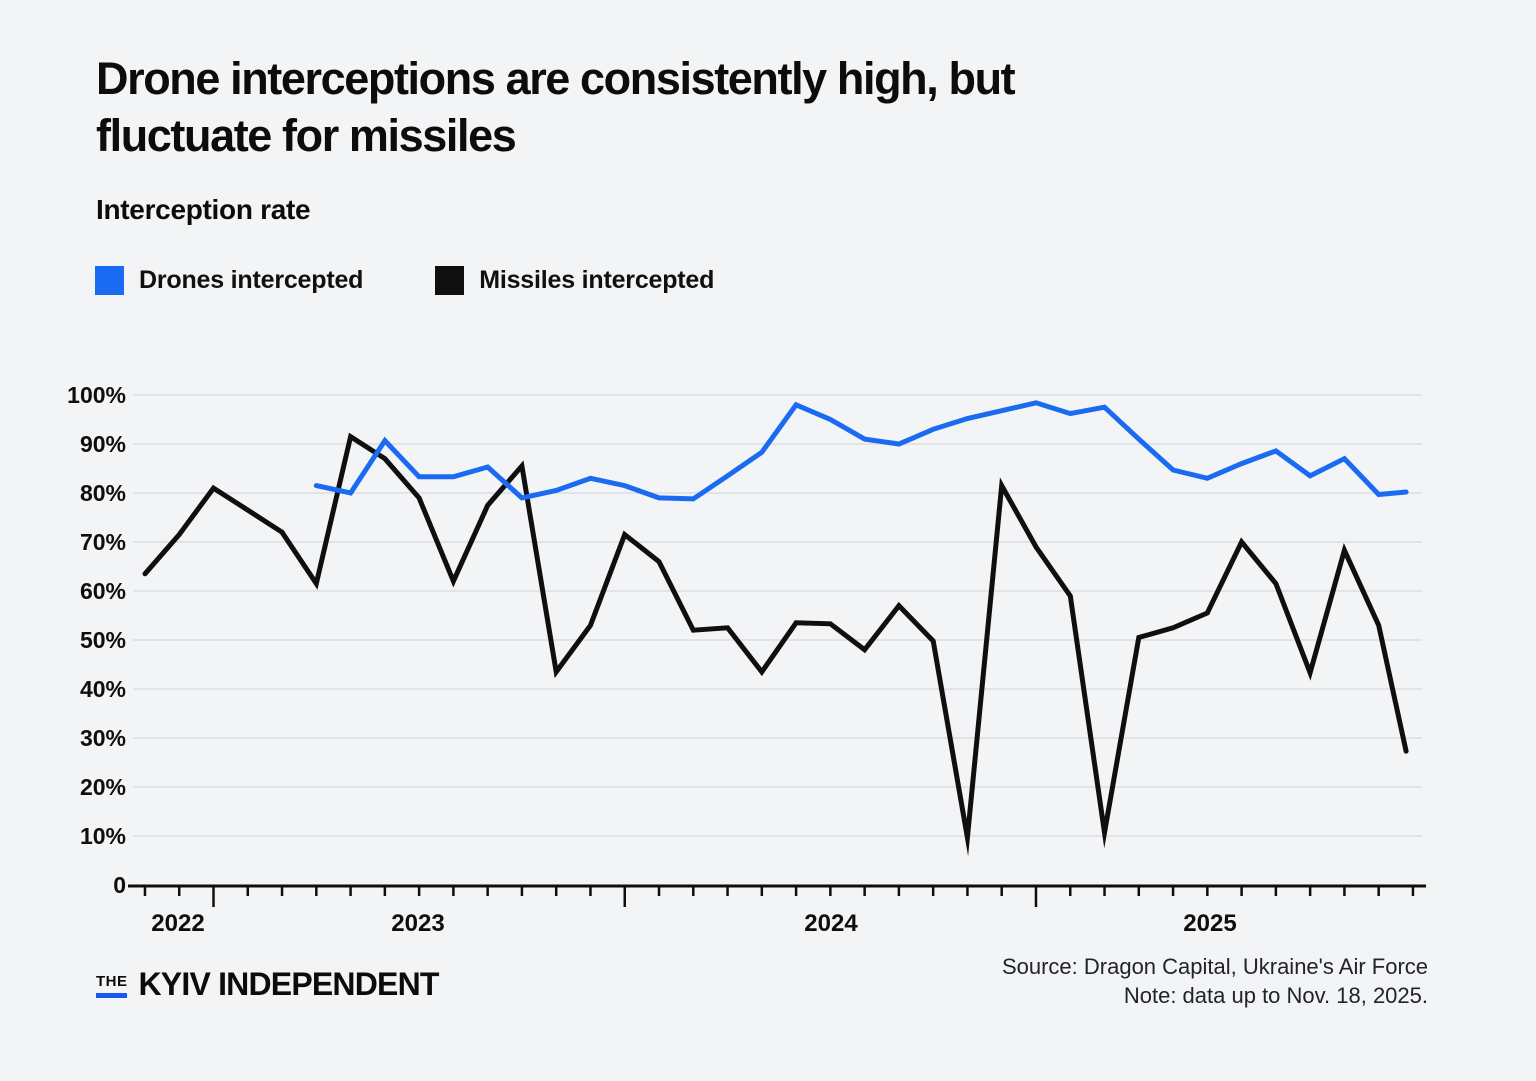 This screenshot has width=1536, height=1081. What do you see at coordinates (1275, 995) in the screenshot?
I see `note-line: Note: data up to Nov. 18, 2025.` at bounding box center [1275, 995].